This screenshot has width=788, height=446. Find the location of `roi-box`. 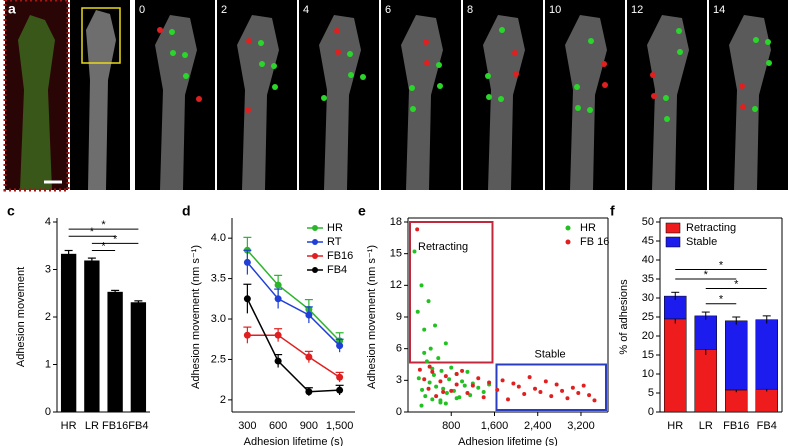

roi-box is located at coordinates (101, 35).